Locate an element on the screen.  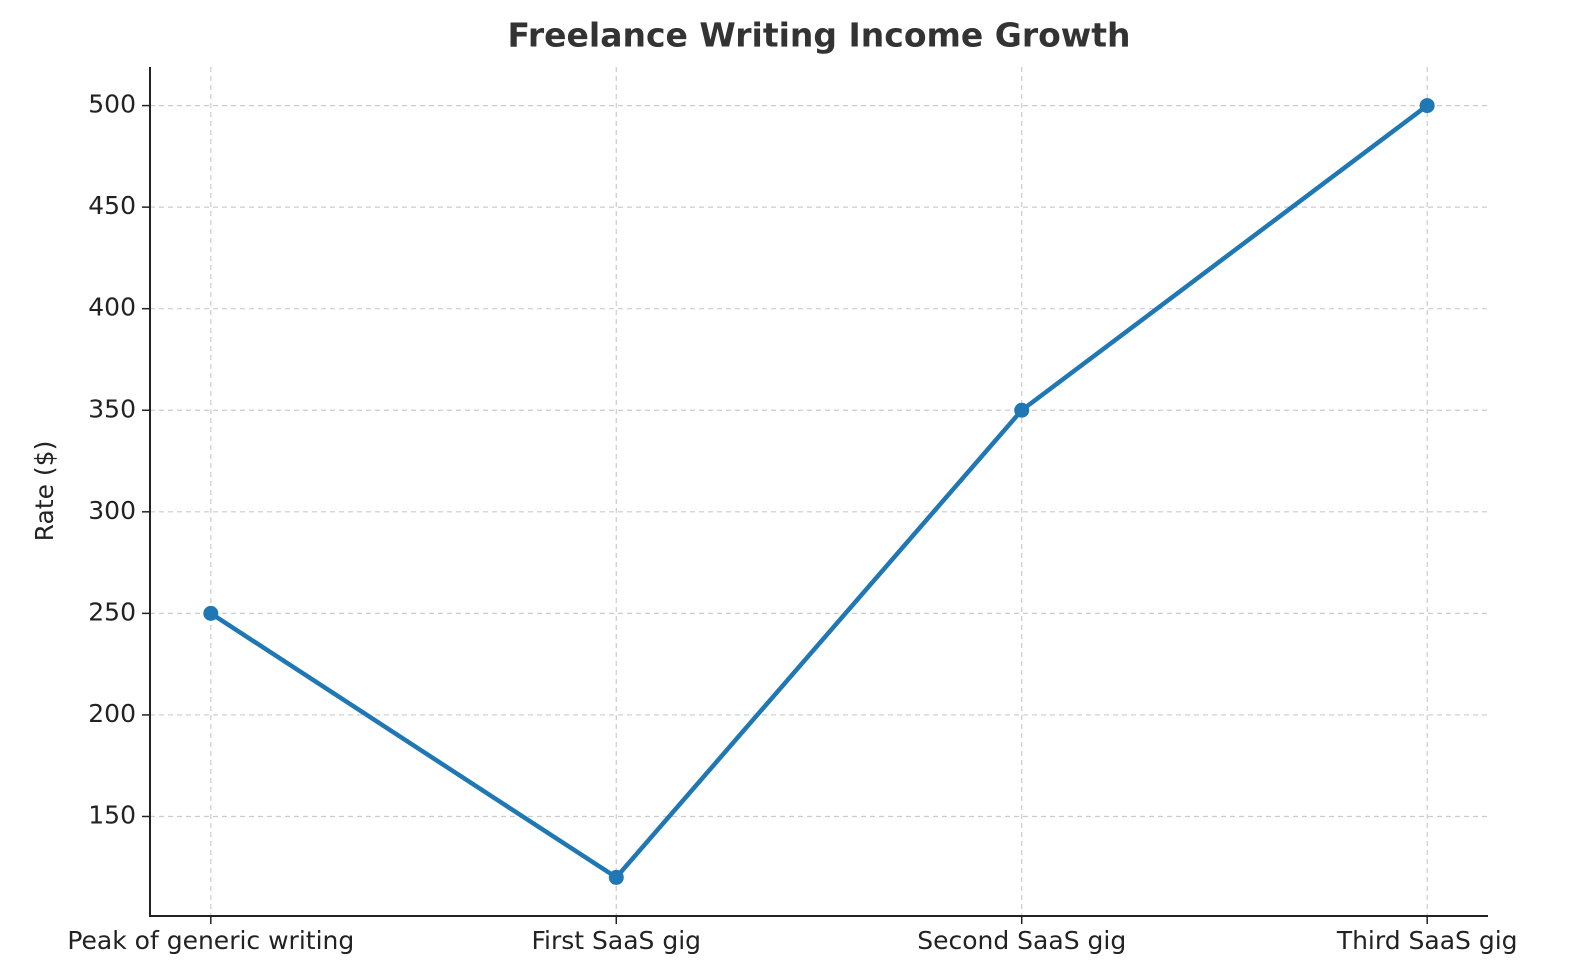
x-tick-label: First SaaS gig is located at coordinates (616, 940).